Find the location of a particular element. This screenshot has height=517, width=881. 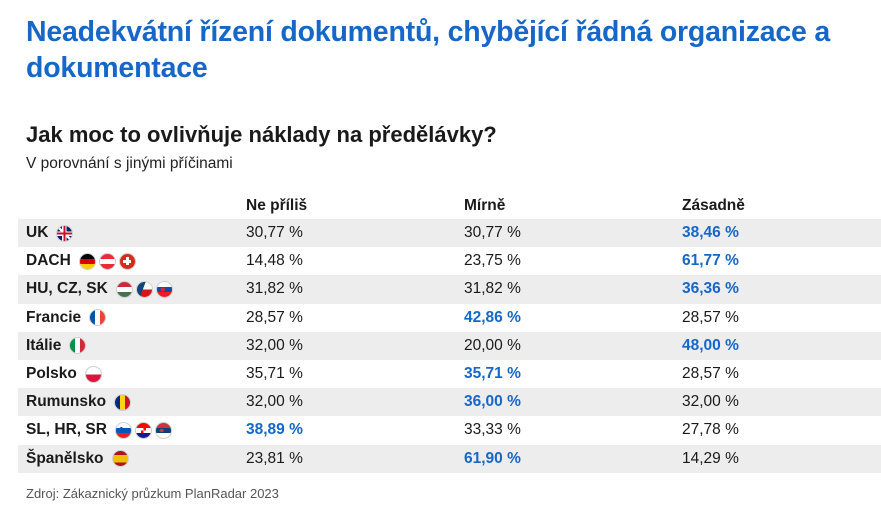

column-header-mirne: Mírně is located at coordinates (485, 205).